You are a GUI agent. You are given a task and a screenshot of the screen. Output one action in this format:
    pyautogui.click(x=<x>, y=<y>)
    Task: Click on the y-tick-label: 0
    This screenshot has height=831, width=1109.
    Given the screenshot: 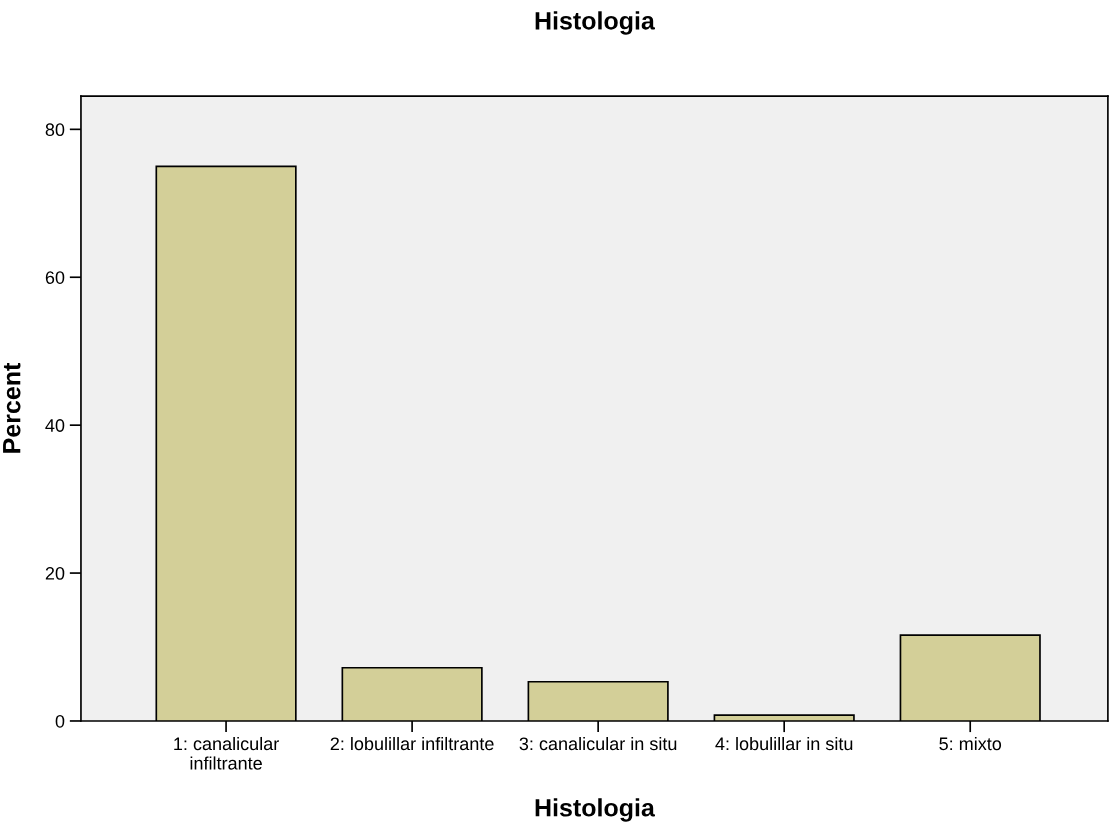 What is the action you would take?
    pyautogui.click(x=60, y=721)
    